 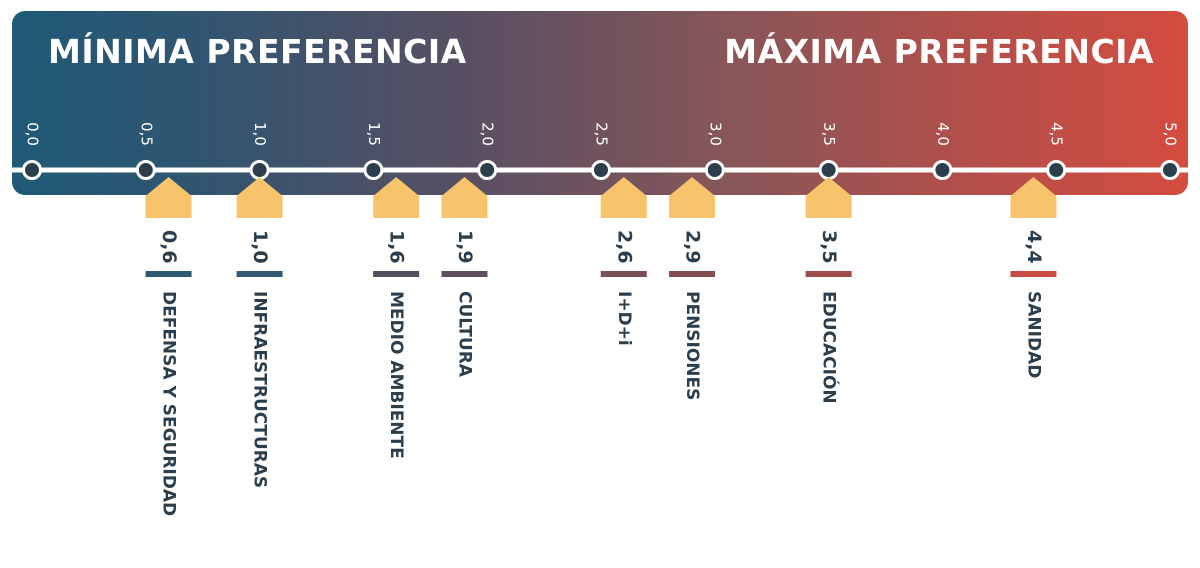 I want to click on value-label: 0,6, so click(x=169, y=247).